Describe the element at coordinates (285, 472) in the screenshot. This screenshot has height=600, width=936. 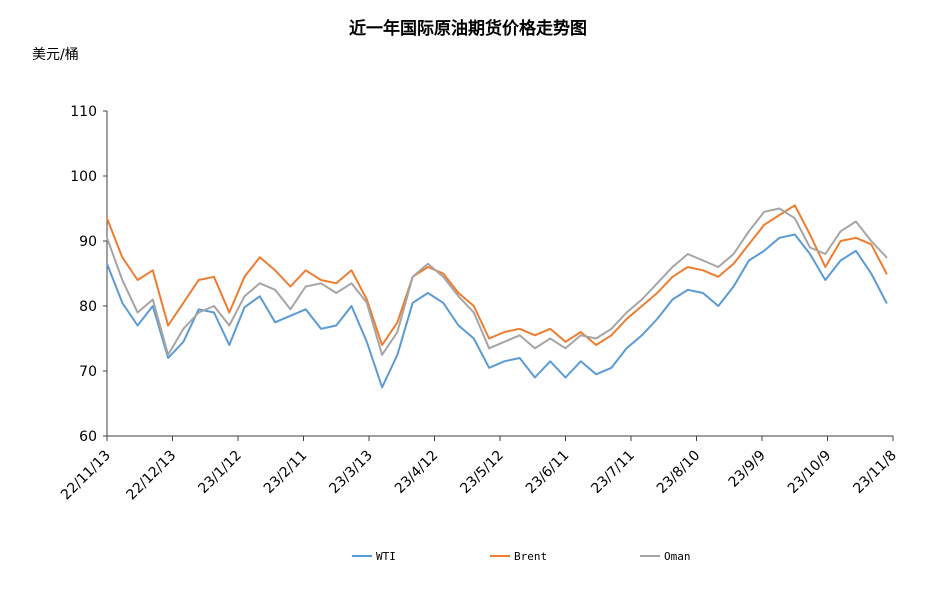
I see `x-tick-label: 23/2/11` at that location.